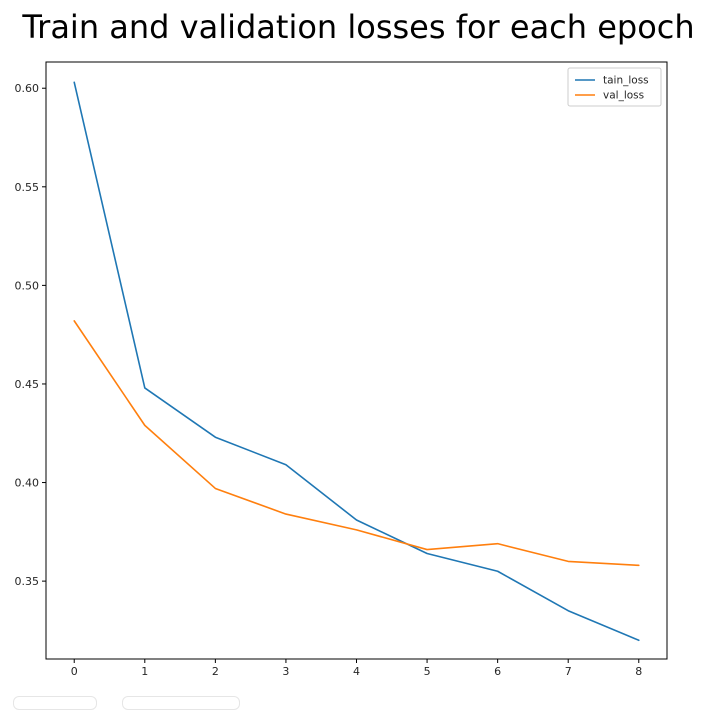  I want to click on y-tick-label: 0.60, so click(27, 88).